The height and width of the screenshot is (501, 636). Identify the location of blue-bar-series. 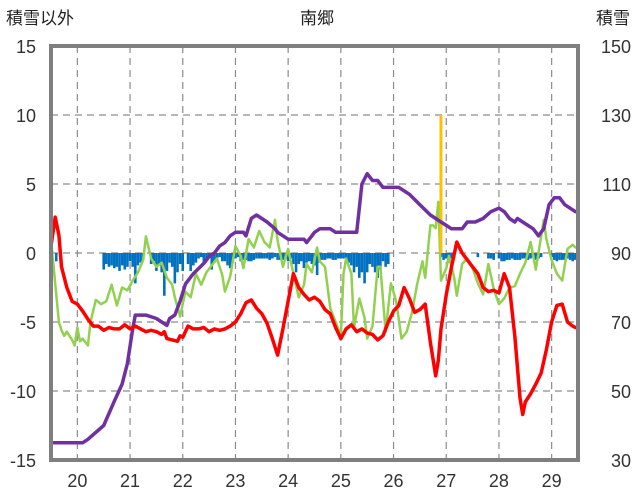
(315, 274).